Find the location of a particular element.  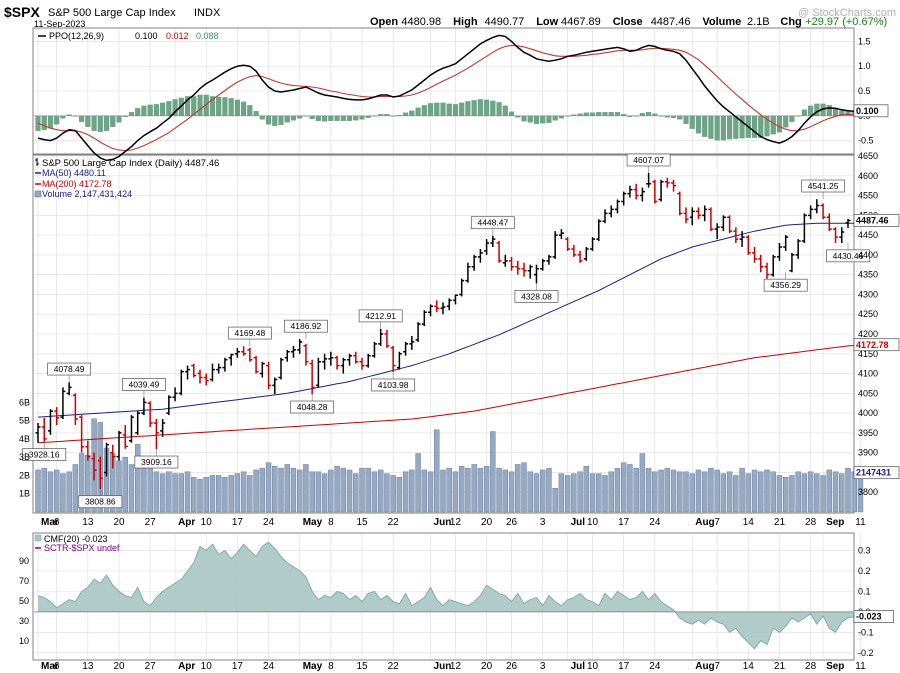

day-label: 22 is located at coordinates (394, 522).